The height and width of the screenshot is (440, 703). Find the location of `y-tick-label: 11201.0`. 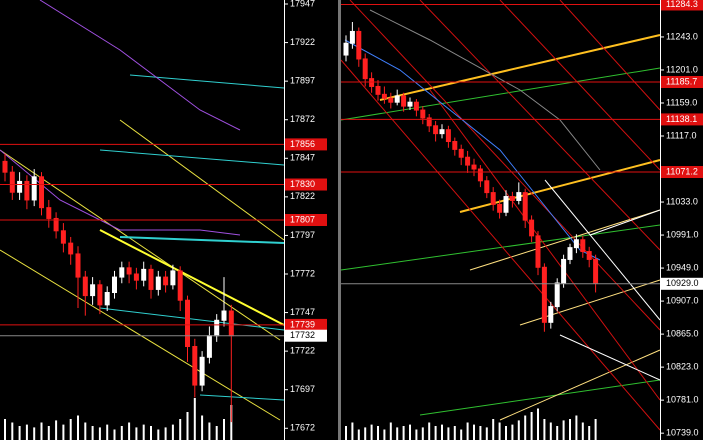

y-tick-label: 11201.0 is located at coordinates (682, 69).